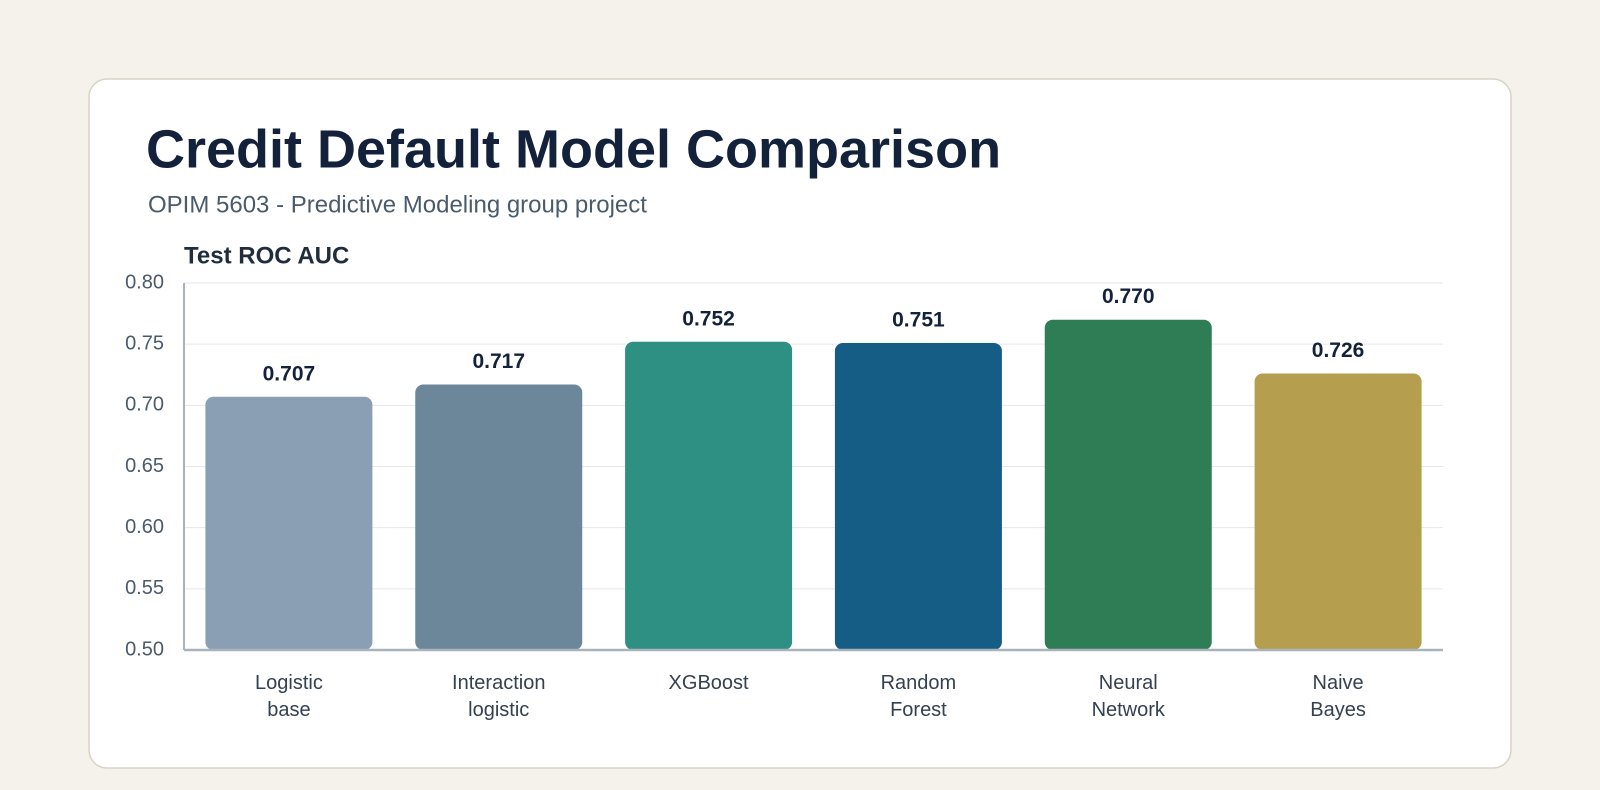 This screenshot has height=790, width=1600. I want to click on x-tick-label: Naive Bayes, so click(1338, 696).